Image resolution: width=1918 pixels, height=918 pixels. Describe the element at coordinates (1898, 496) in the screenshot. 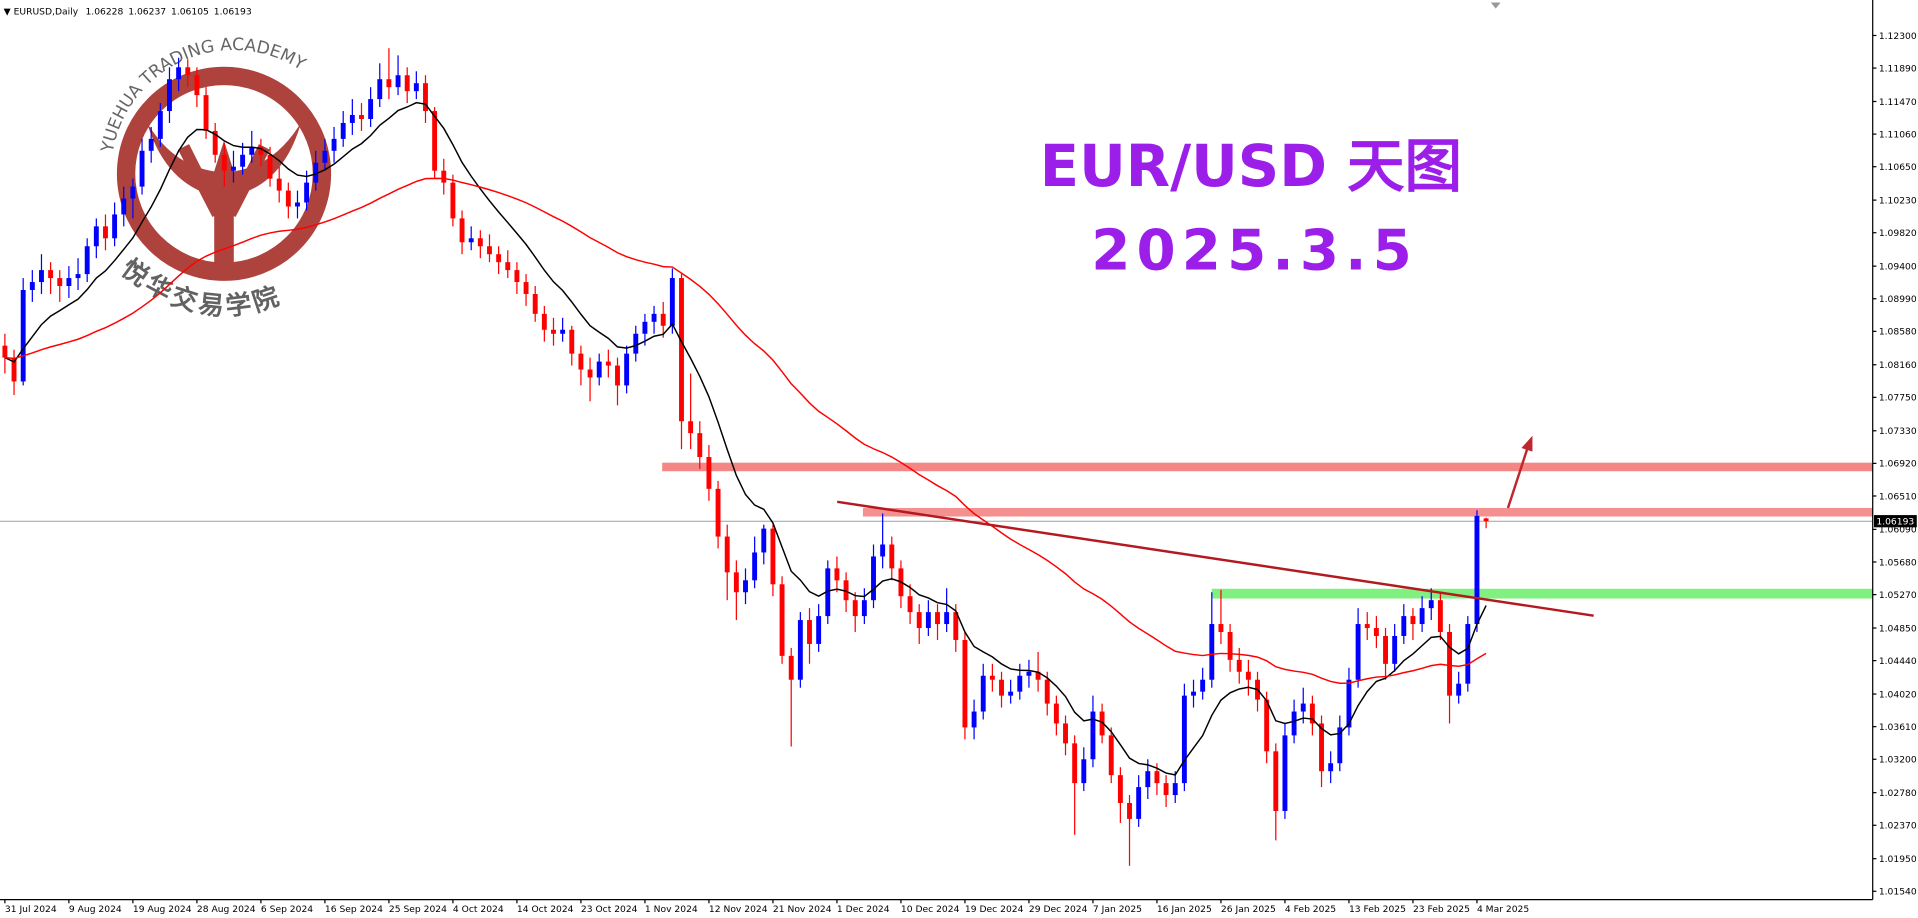

I see `y-tick-label: 1.06510` at that location.